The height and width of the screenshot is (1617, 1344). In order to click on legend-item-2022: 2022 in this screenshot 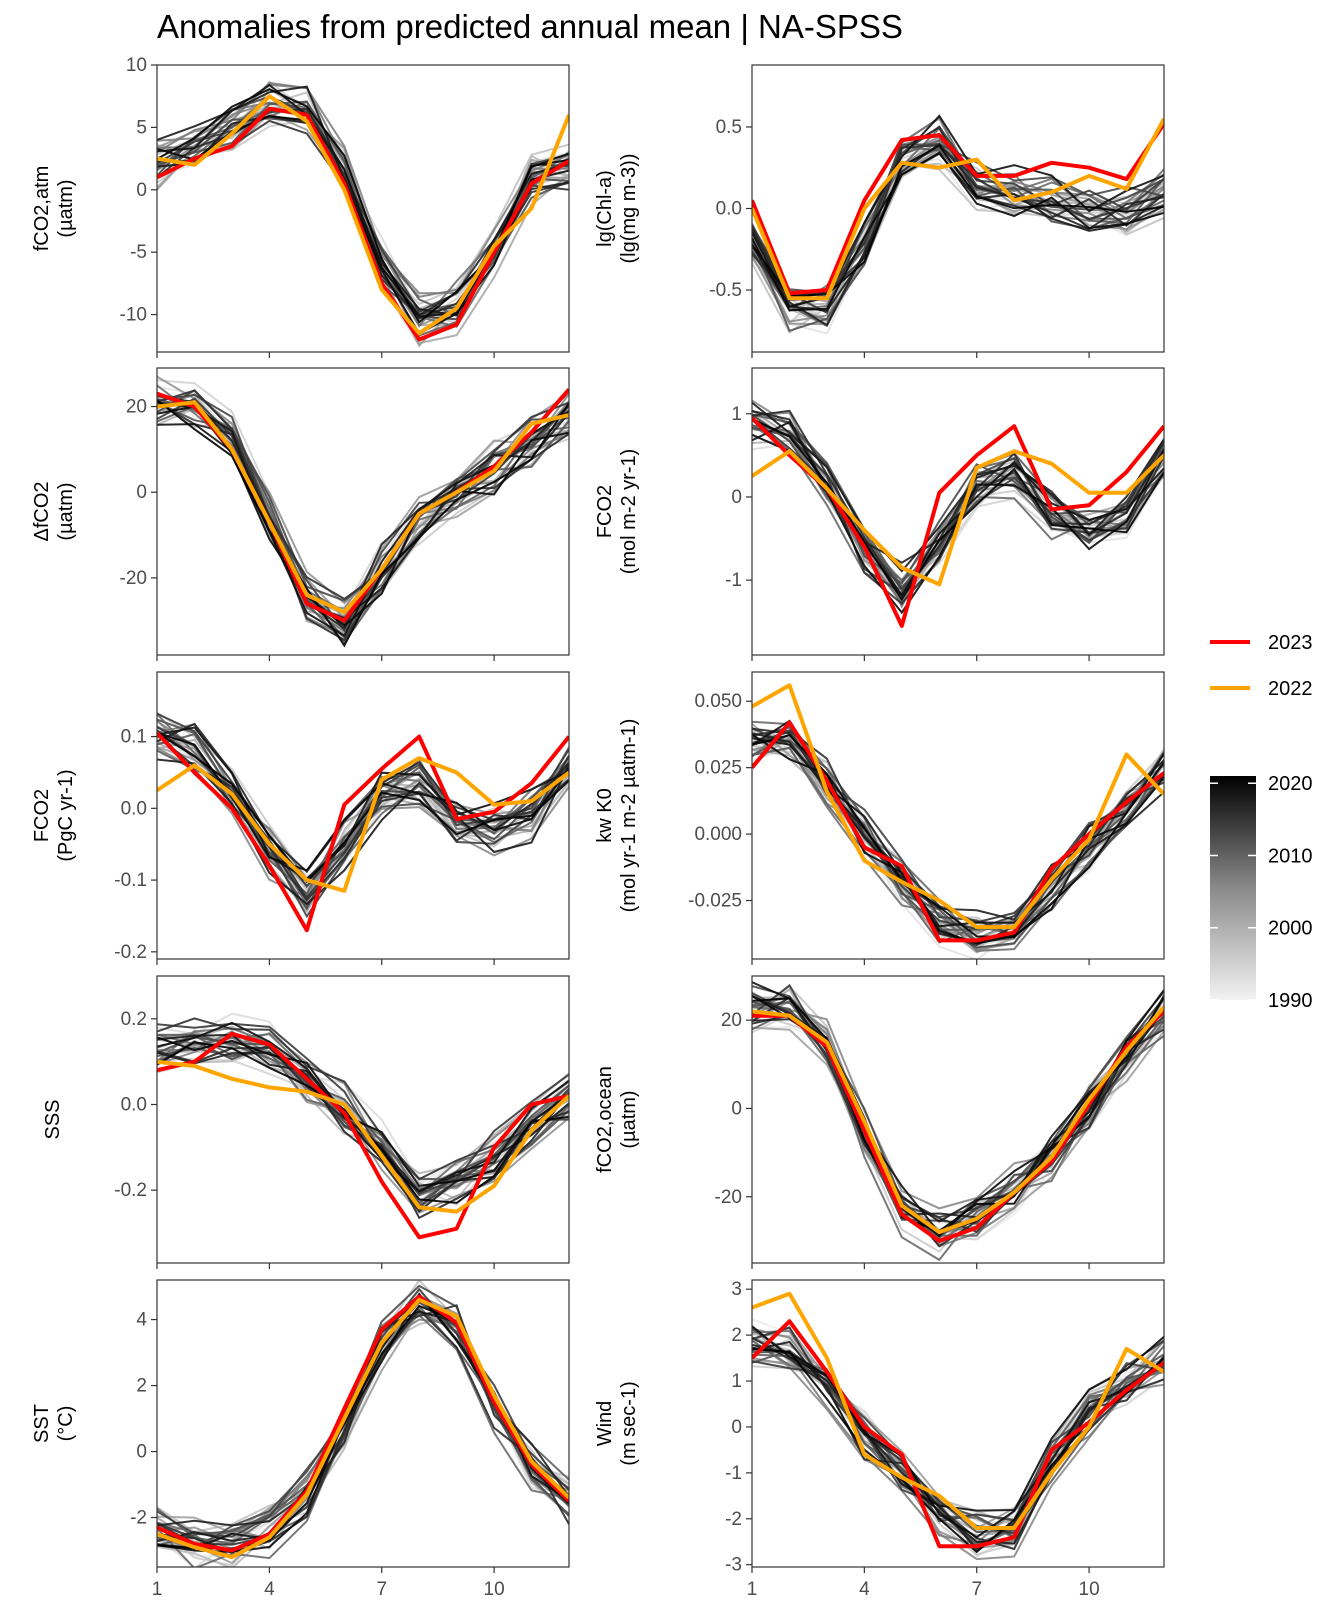, I will do `click(1261, 689)`.